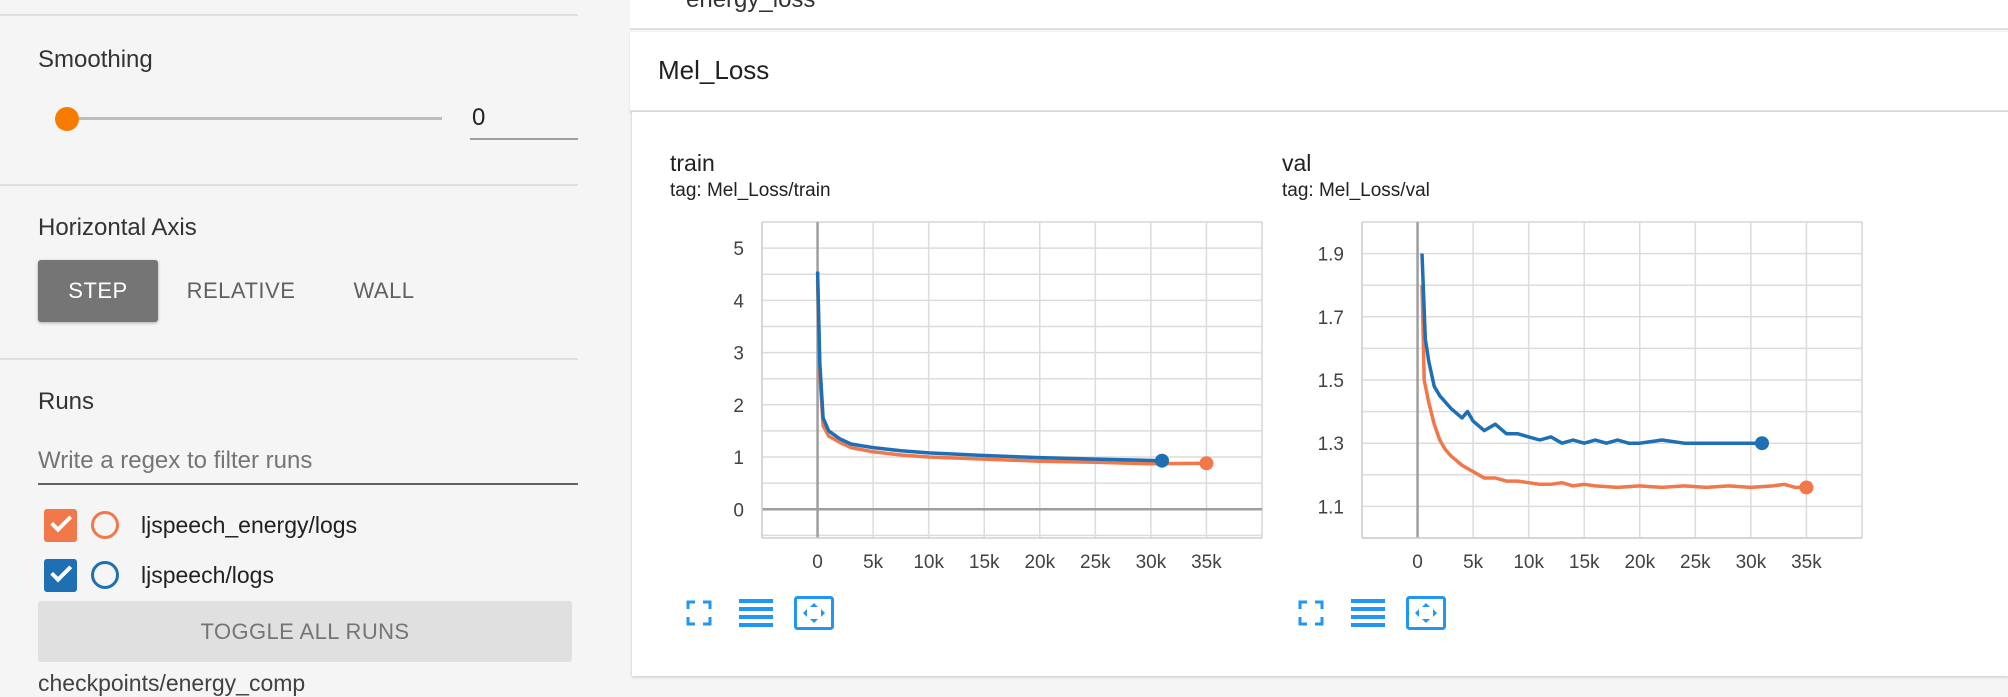 This screenshot has height=697, width=2008. What do you see at coordinates (1319, 15) in the screenshot?
I see `previous-card` at bounding box center [1319, 15].